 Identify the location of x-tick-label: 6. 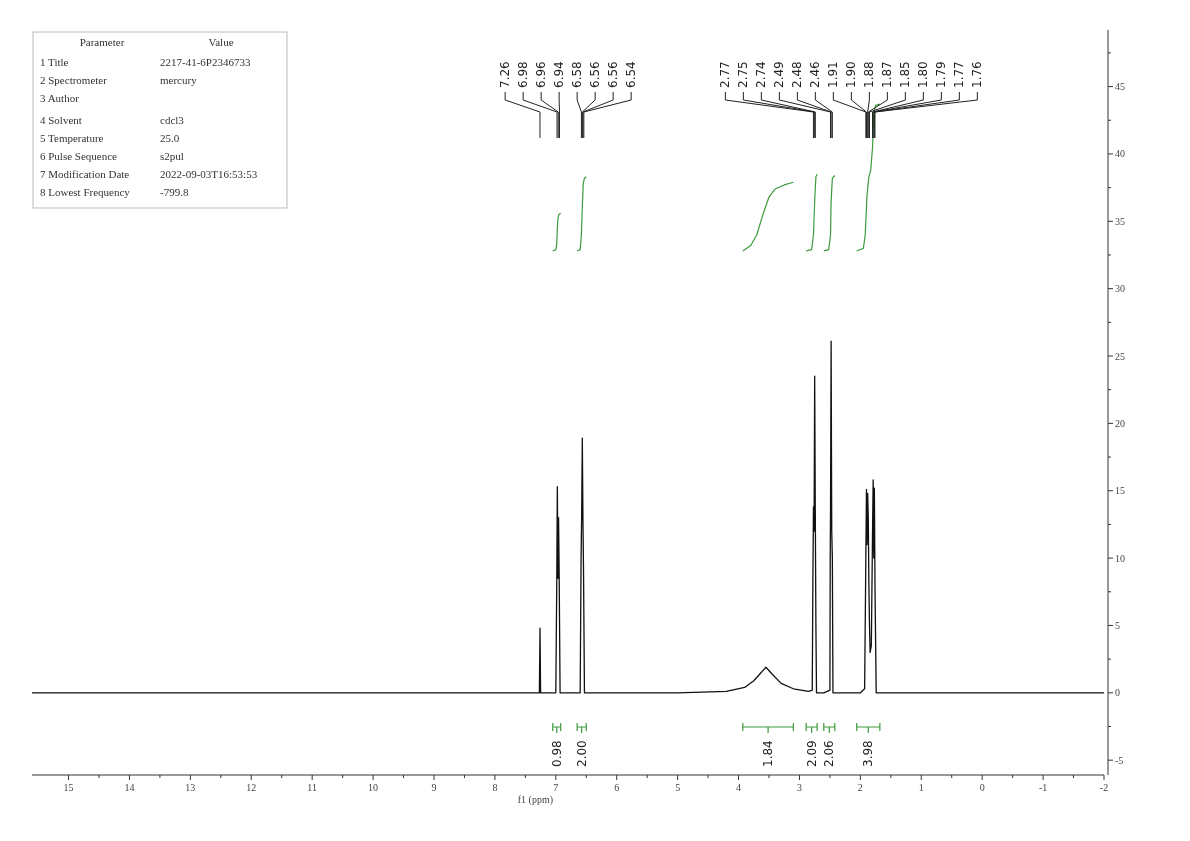
(617, 787).